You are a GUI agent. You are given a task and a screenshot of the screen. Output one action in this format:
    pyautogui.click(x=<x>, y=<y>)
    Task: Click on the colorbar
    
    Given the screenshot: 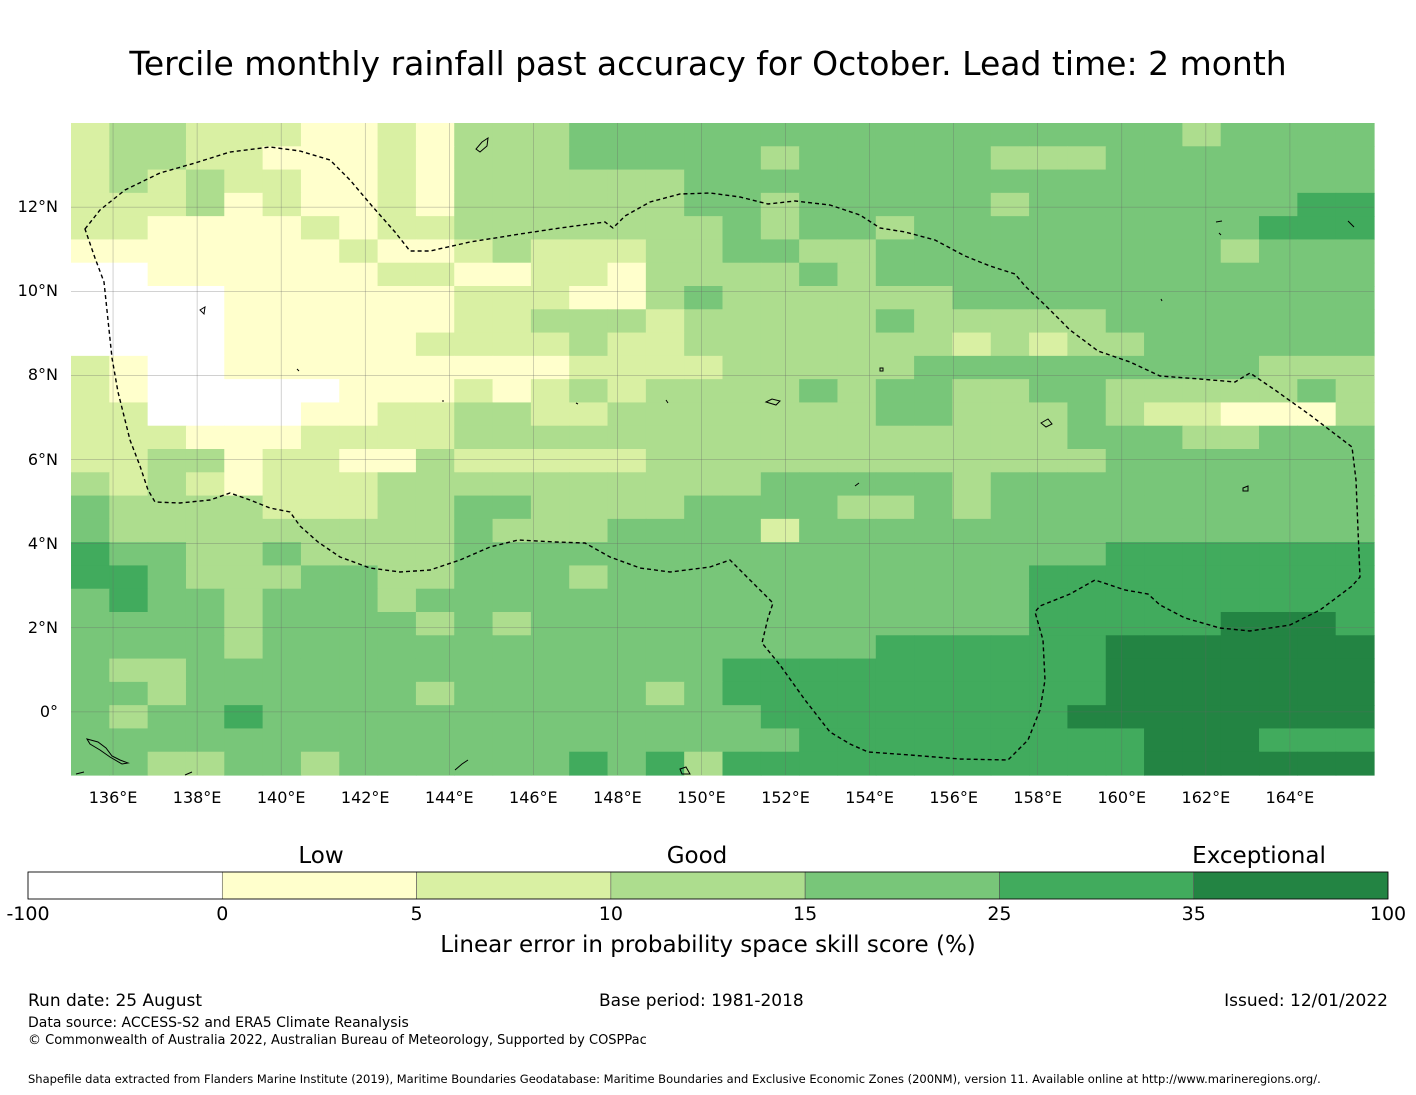 What is the action you would take?
    pyautogui.click(x=708, y=885)
    